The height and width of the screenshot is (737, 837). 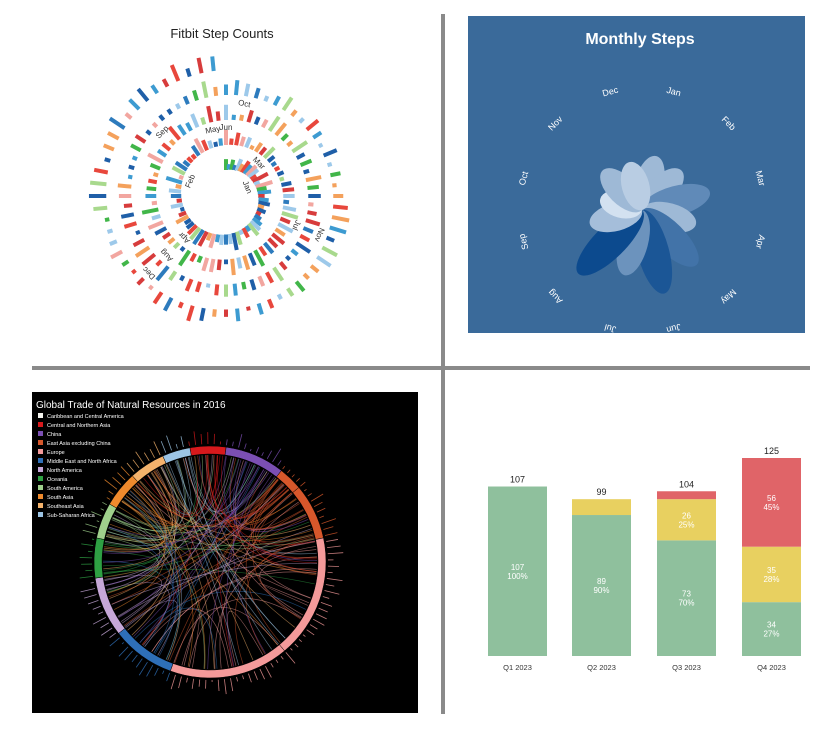 I want to click on chord-arc, so click(x=177, y=455).